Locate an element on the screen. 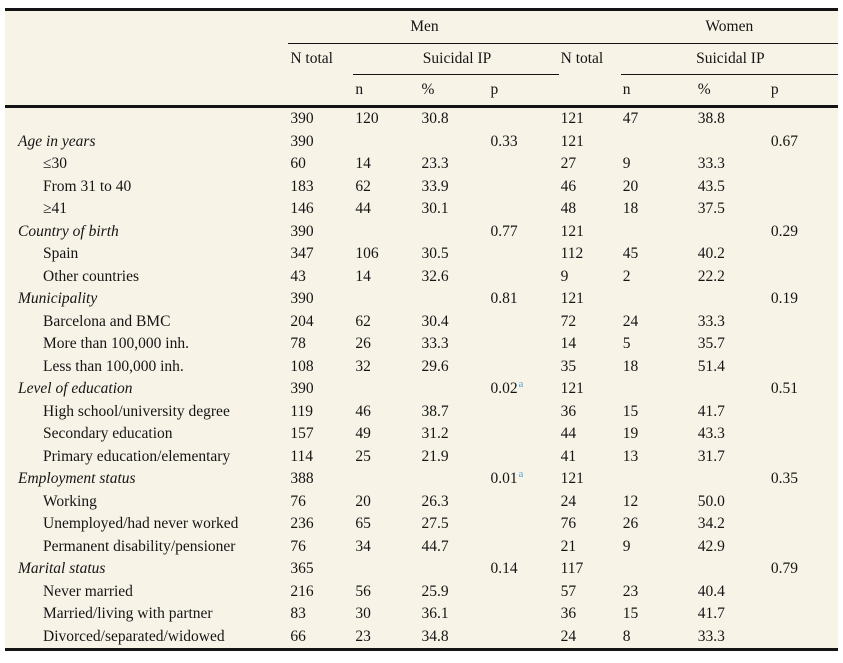  women-pct-cell: 22.2 is located at coordinates (711, 276).